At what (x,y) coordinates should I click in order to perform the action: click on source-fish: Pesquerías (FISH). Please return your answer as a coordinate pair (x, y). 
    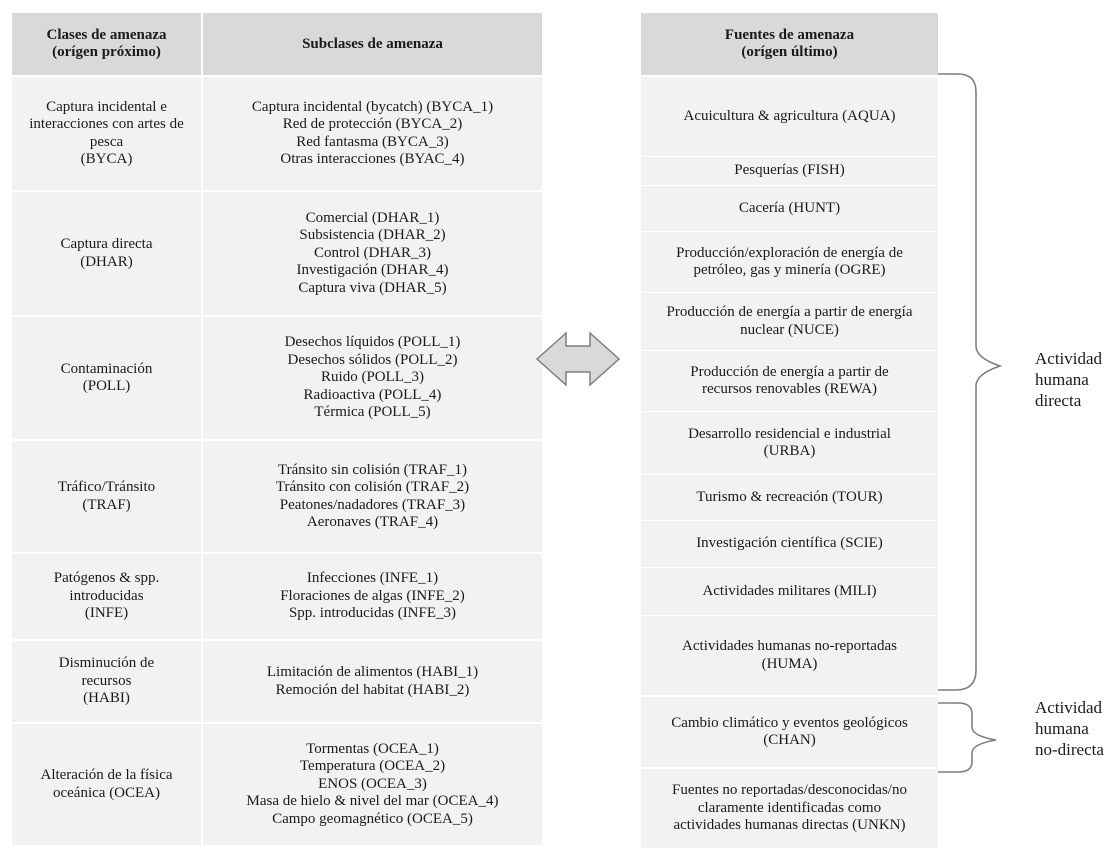
    Looking at the image, I should click on (789, 170).